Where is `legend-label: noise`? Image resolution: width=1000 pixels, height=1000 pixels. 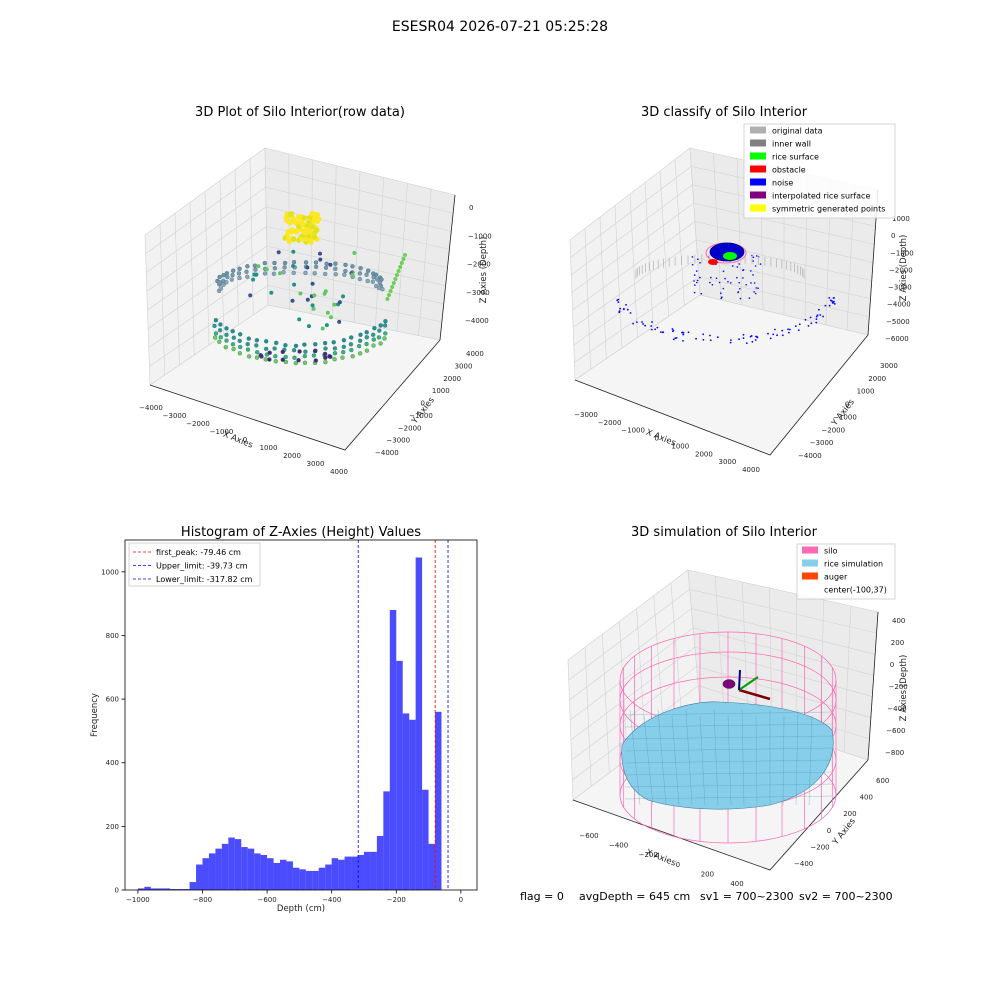
legend-label: noise is located at coordinates (782, 183).